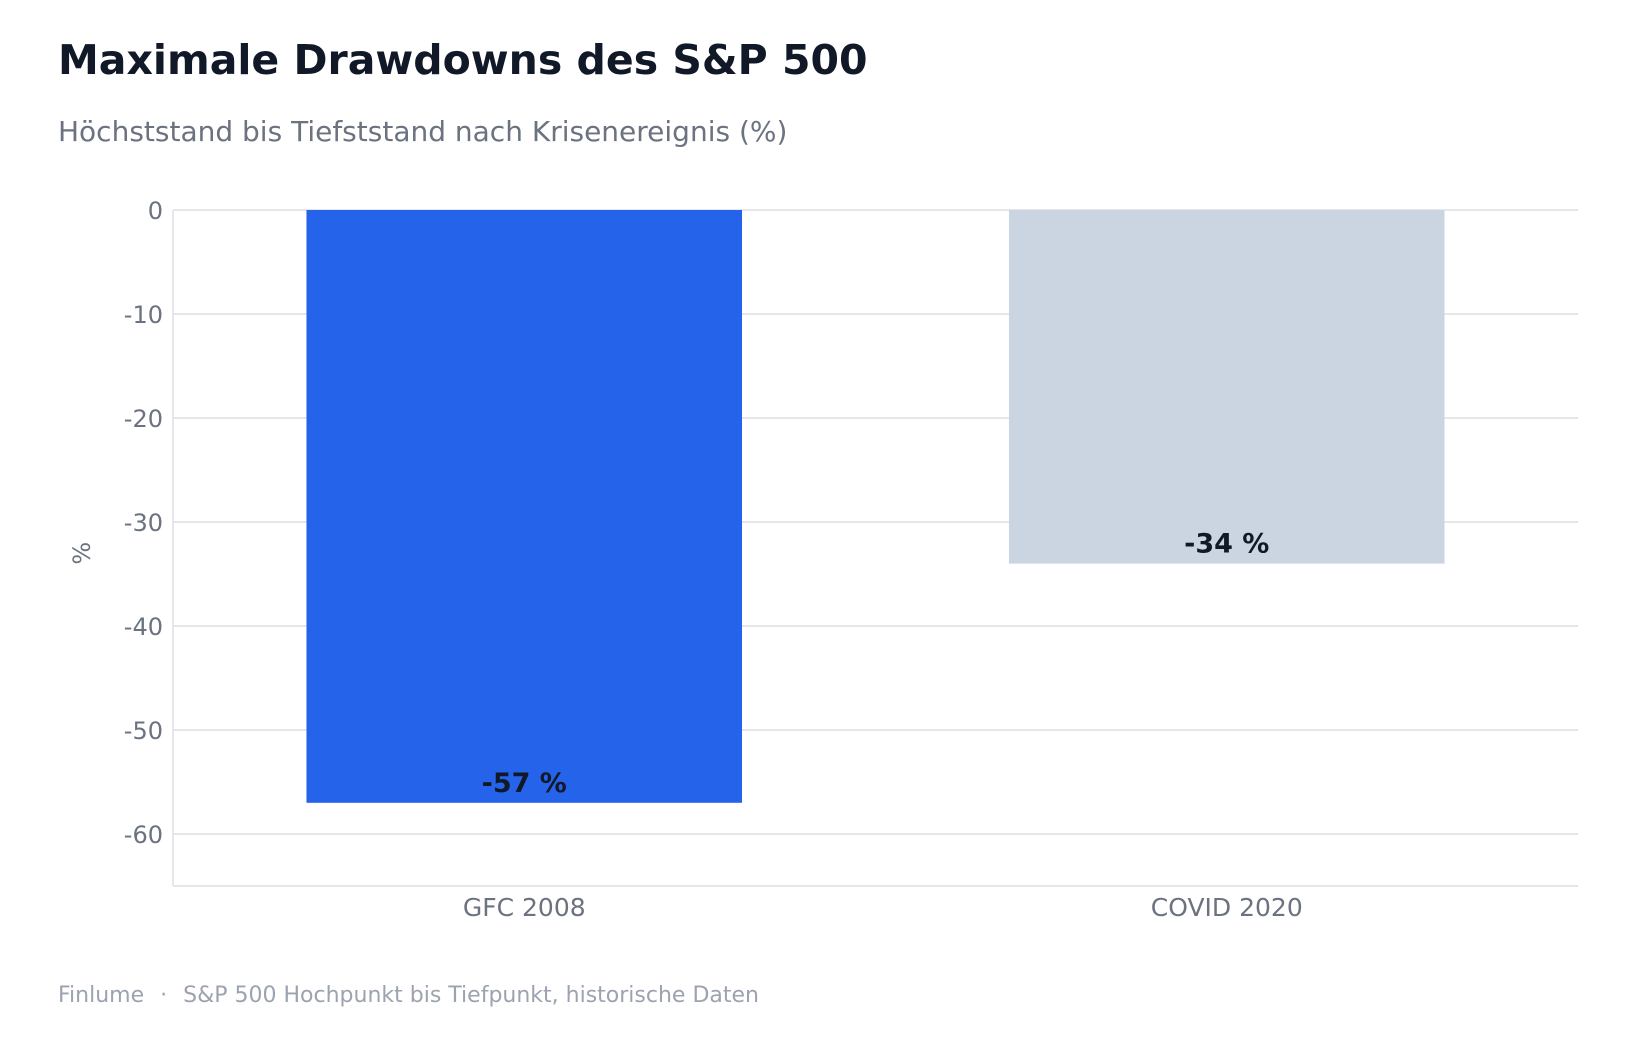 The width and height of the screenshot is (1639, 1040). I want to click on data-label: -34 %, so click(1226, 544).